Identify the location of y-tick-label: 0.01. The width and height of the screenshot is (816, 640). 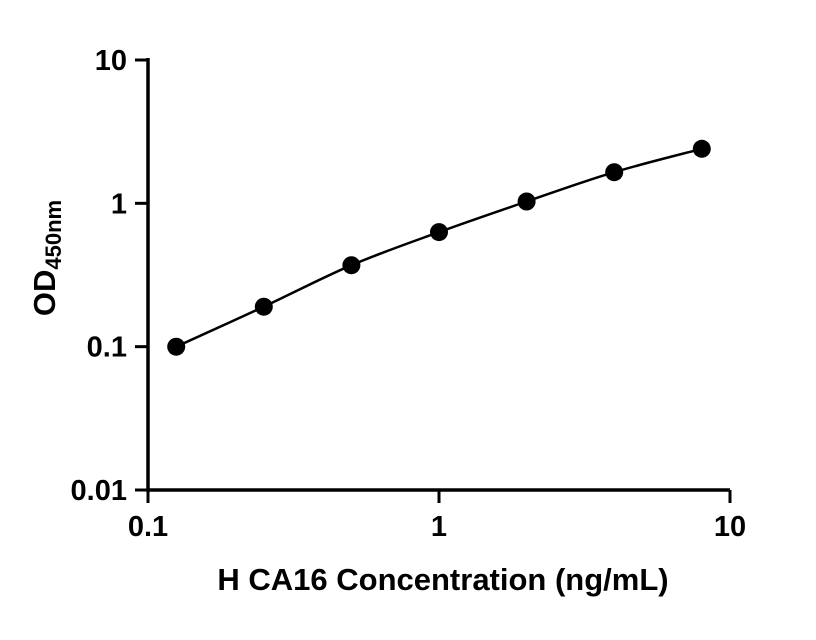
(99, 491).